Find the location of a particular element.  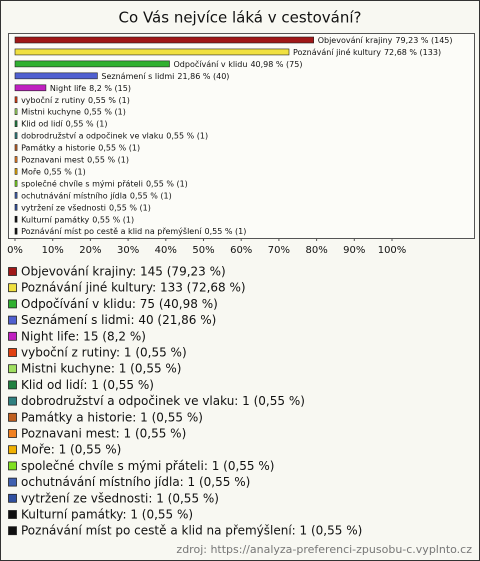

legend-label: Moře: 1 (0,55 %) is located at coordinates (71, 450).